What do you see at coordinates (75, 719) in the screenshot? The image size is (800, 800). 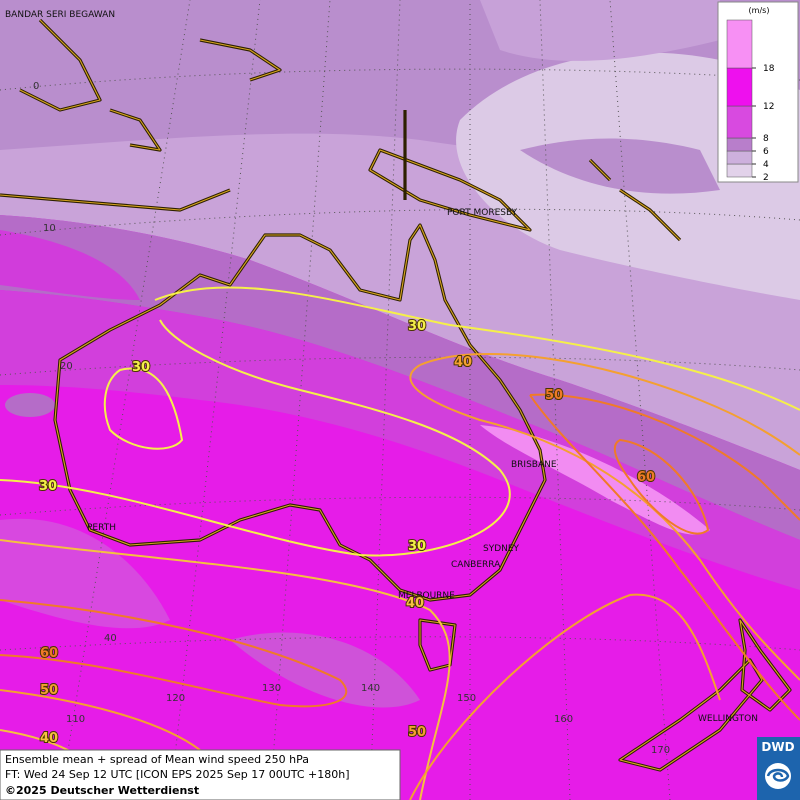 I see `longitude-label: 110` at bounding box center [75, 719].